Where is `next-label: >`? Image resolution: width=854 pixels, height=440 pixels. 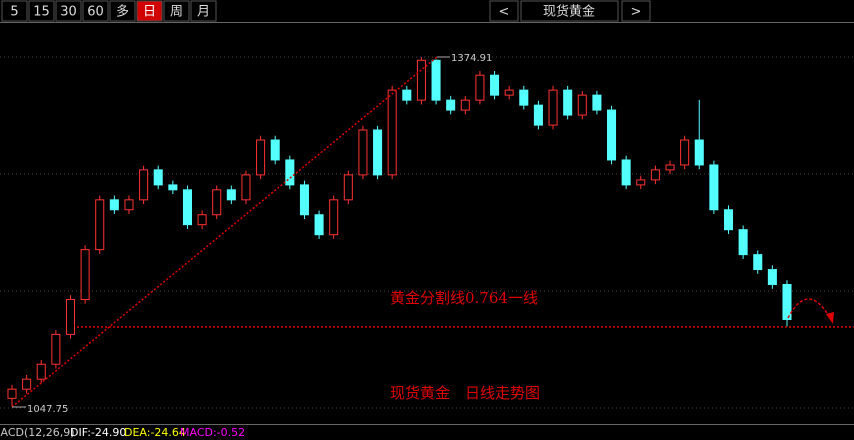
next-label: > is located at coordinates (636, 12).